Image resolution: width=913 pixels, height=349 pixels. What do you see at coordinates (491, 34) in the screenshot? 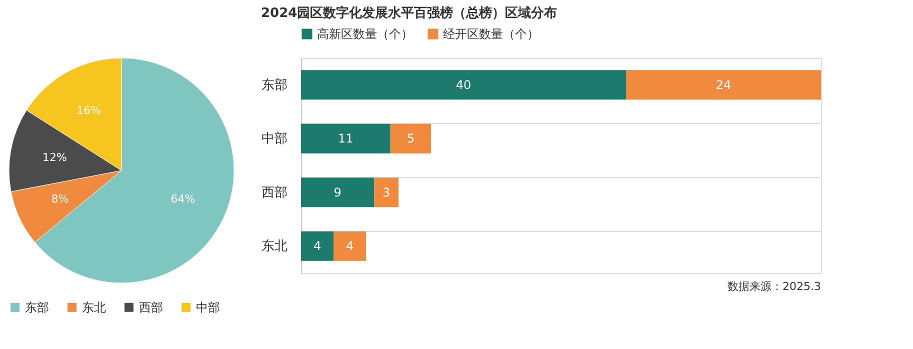
I see `legend-label: 经开区数量（个）` at bounding box center [491, 34].